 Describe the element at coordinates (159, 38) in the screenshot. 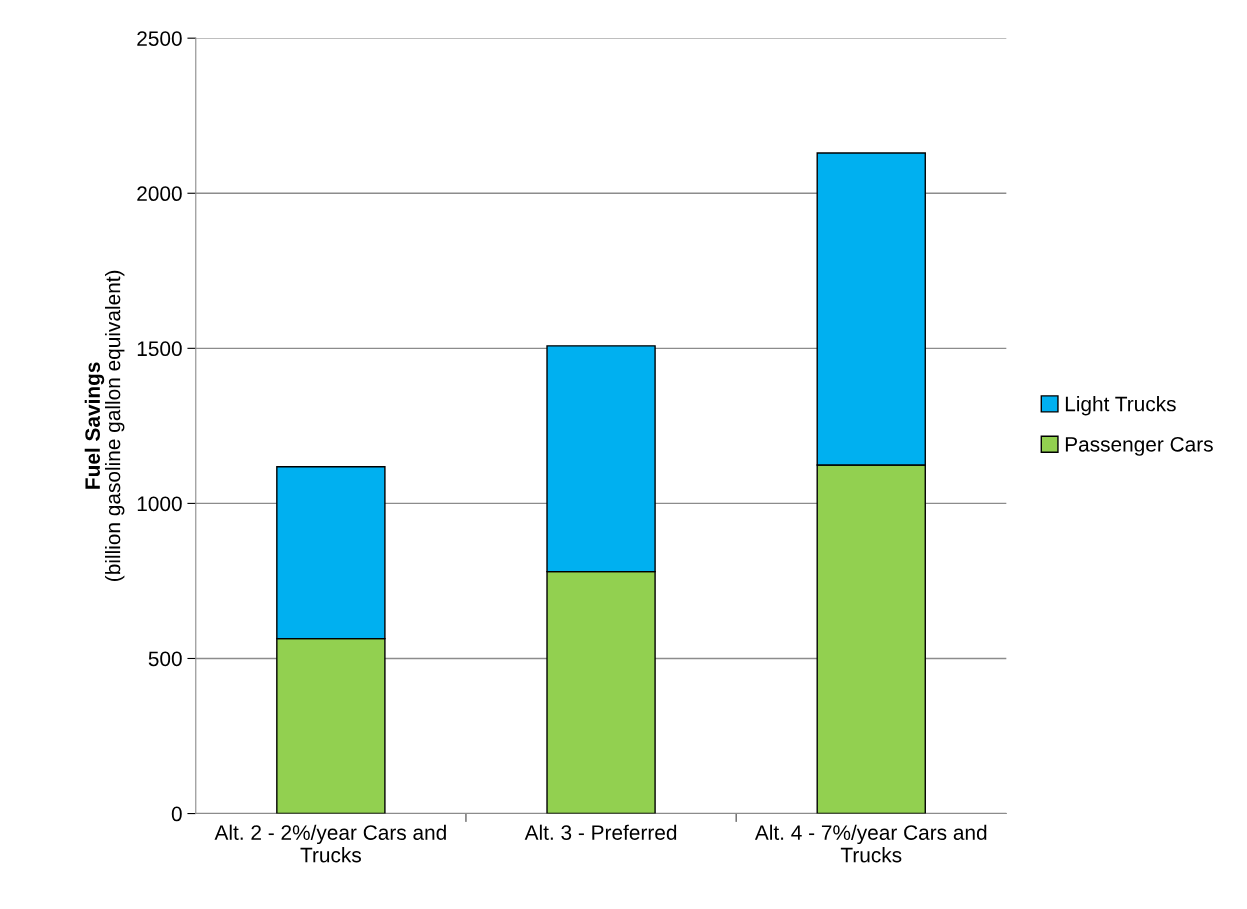

I see `y-tick-label: 2500` at that location.